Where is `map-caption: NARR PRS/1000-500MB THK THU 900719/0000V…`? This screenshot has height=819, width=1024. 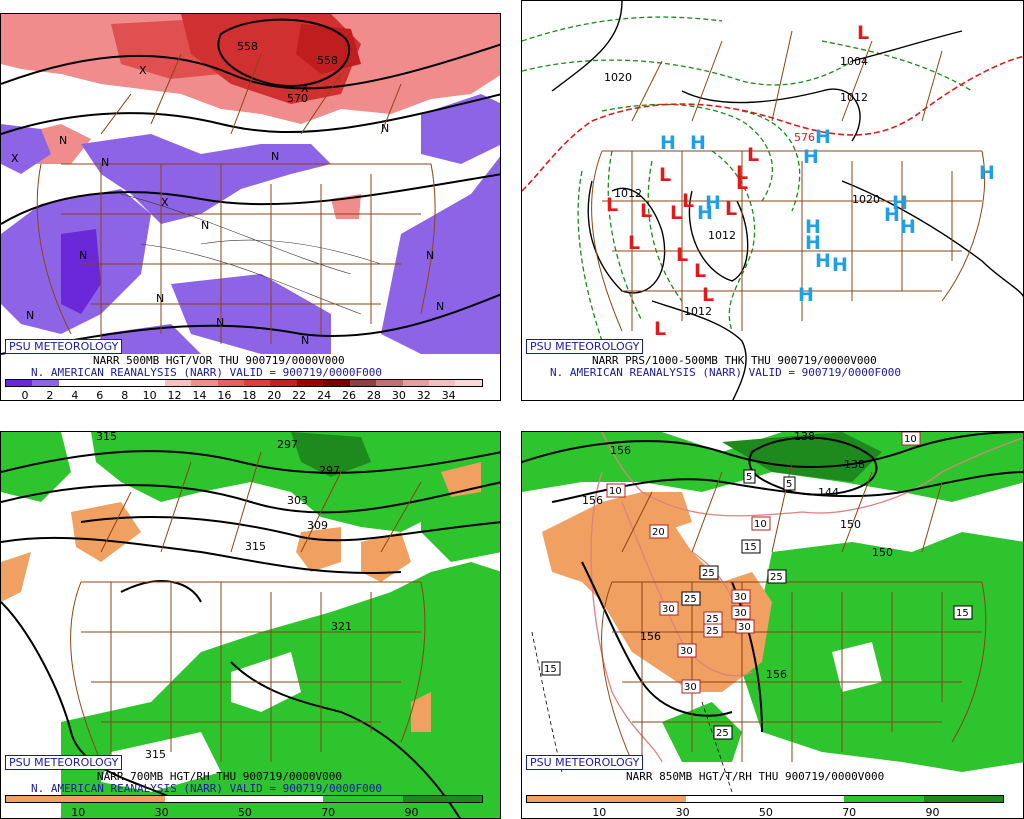
map-caption: NARR PRS/1000-500MB THK THU 900719/0000V… is located at coordinates (734, 360).